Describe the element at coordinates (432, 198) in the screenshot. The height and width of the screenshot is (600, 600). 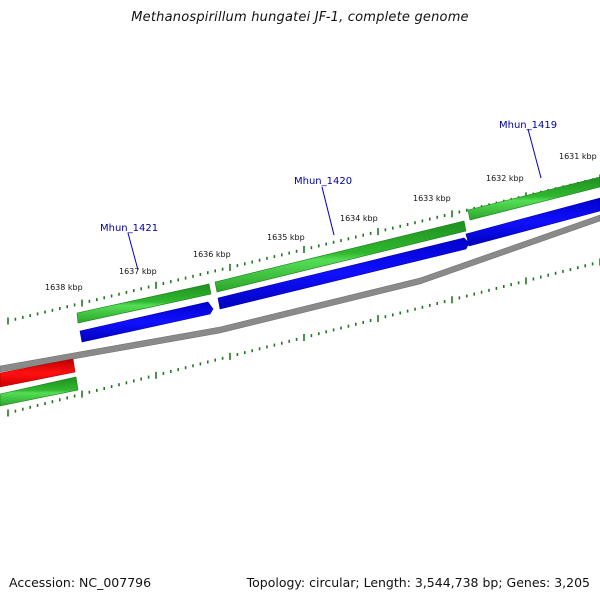
I see `scale-label-1633: 1633 kbp` at that location.